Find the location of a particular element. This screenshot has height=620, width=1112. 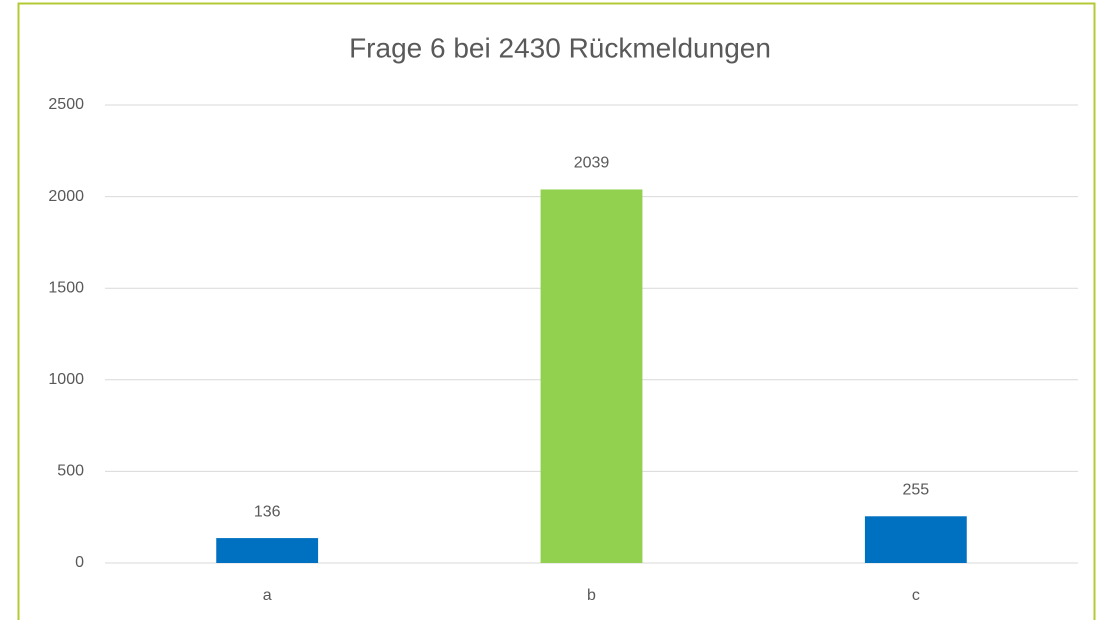

y-tick-label: 1000 is located at coordinates (66, 379).